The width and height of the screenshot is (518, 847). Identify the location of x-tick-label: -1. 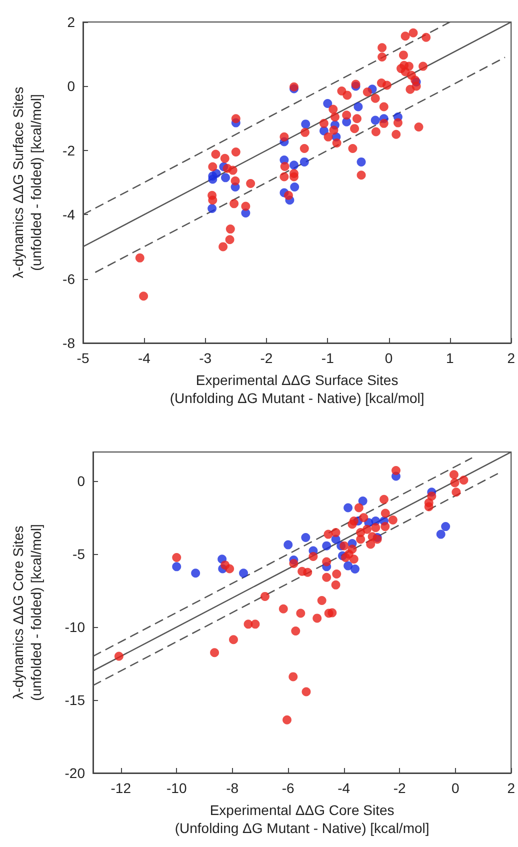
(327, 358).